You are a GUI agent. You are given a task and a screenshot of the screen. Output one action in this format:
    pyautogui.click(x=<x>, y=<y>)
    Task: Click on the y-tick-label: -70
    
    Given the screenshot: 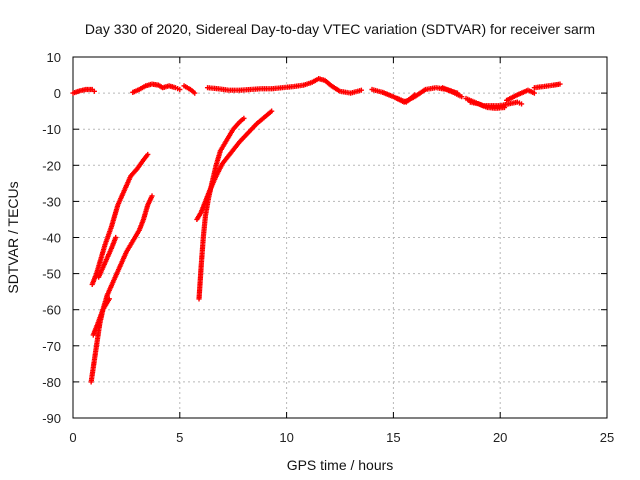 What is the action you would take?
    pyautogui.click(x=51, y=346)
    